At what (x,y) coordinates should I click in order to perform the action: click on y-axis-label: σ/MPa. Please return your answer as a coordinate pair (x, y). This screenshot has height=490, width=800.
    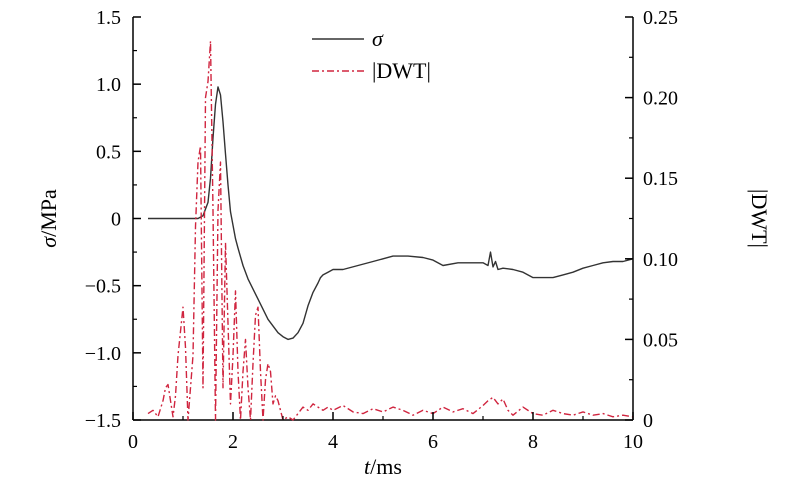
    Looking at the image, I should click on (48, 218).